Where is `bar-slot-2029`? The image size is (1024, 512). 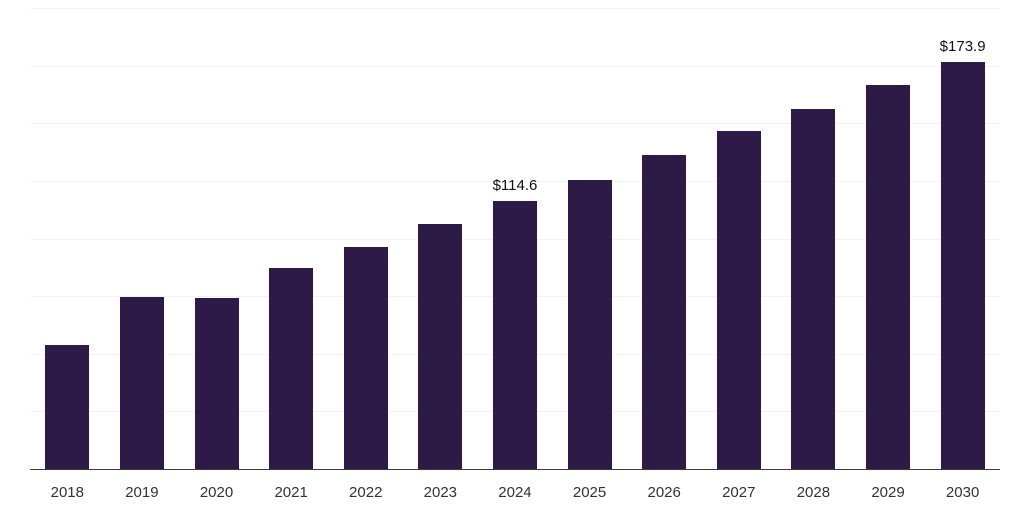
bar-slot-2029 is located at coordinates (888, 238).